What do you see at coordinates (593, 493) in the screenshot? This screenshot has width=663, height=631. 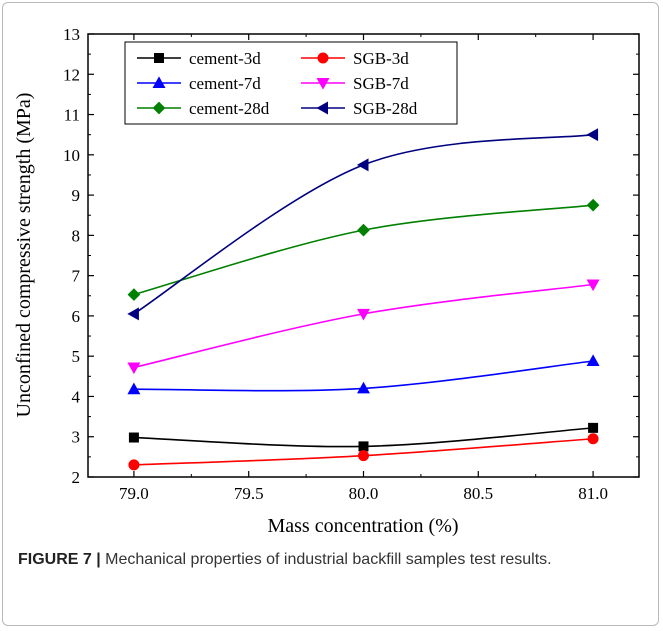 I see `x-tick-label: 81.0` at bounding box center [593, 493].